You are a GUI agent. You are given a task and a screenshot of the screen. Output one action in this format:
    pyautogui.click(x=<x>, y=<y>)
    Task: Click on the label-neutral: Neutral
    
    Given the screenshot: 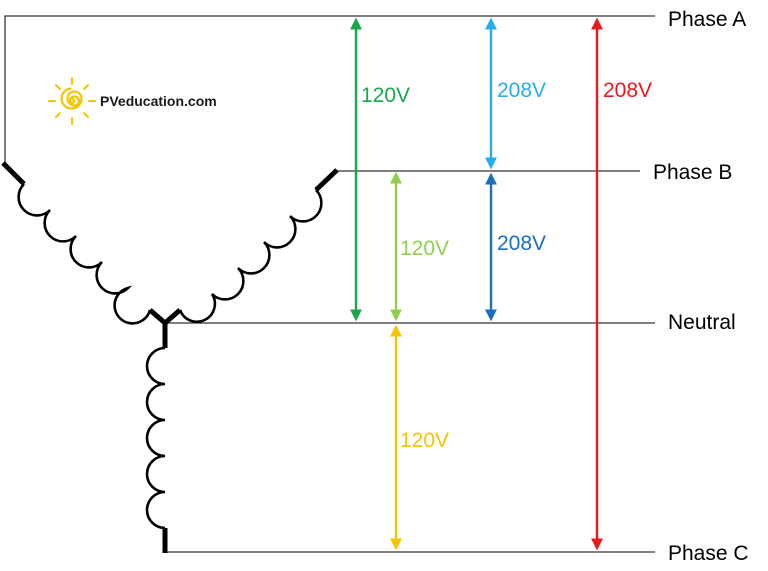 What is the action you would take?
    pyautogui.click(x=702, y=322)
    